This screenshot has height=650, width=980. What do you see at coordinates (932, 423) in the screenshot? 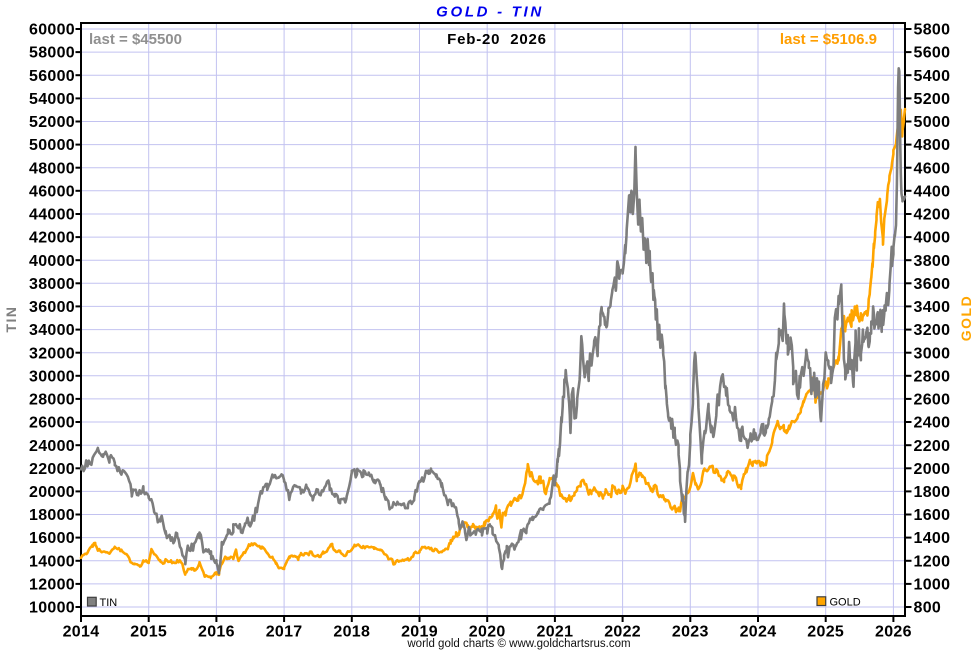
I see `svg-text: 2400` at bounding box center [932, 423].